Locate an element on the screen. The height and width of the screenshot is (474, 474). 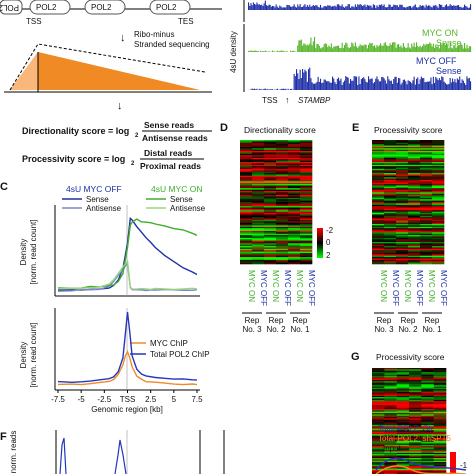
panel-d-title: Directionality score is located at coordinates (280, 130).